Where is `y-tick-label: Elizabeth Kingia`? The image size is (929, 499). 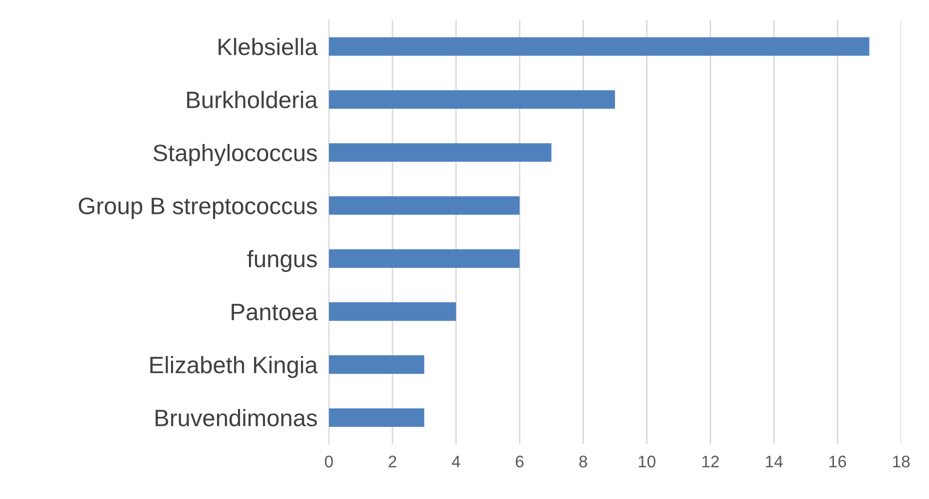
y-tick-label: Elizabeth Kingia is located at coordinates (234, 367).